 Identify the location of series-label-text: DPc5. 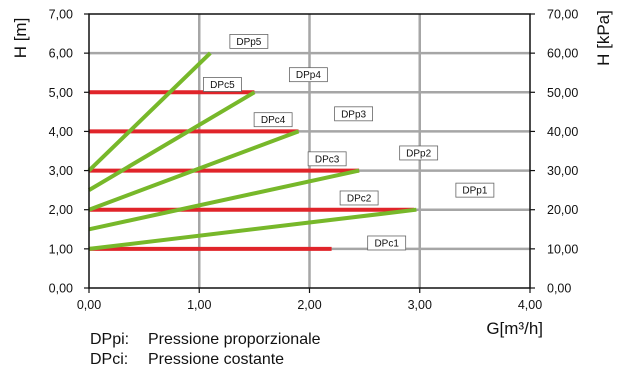
(222, 85).